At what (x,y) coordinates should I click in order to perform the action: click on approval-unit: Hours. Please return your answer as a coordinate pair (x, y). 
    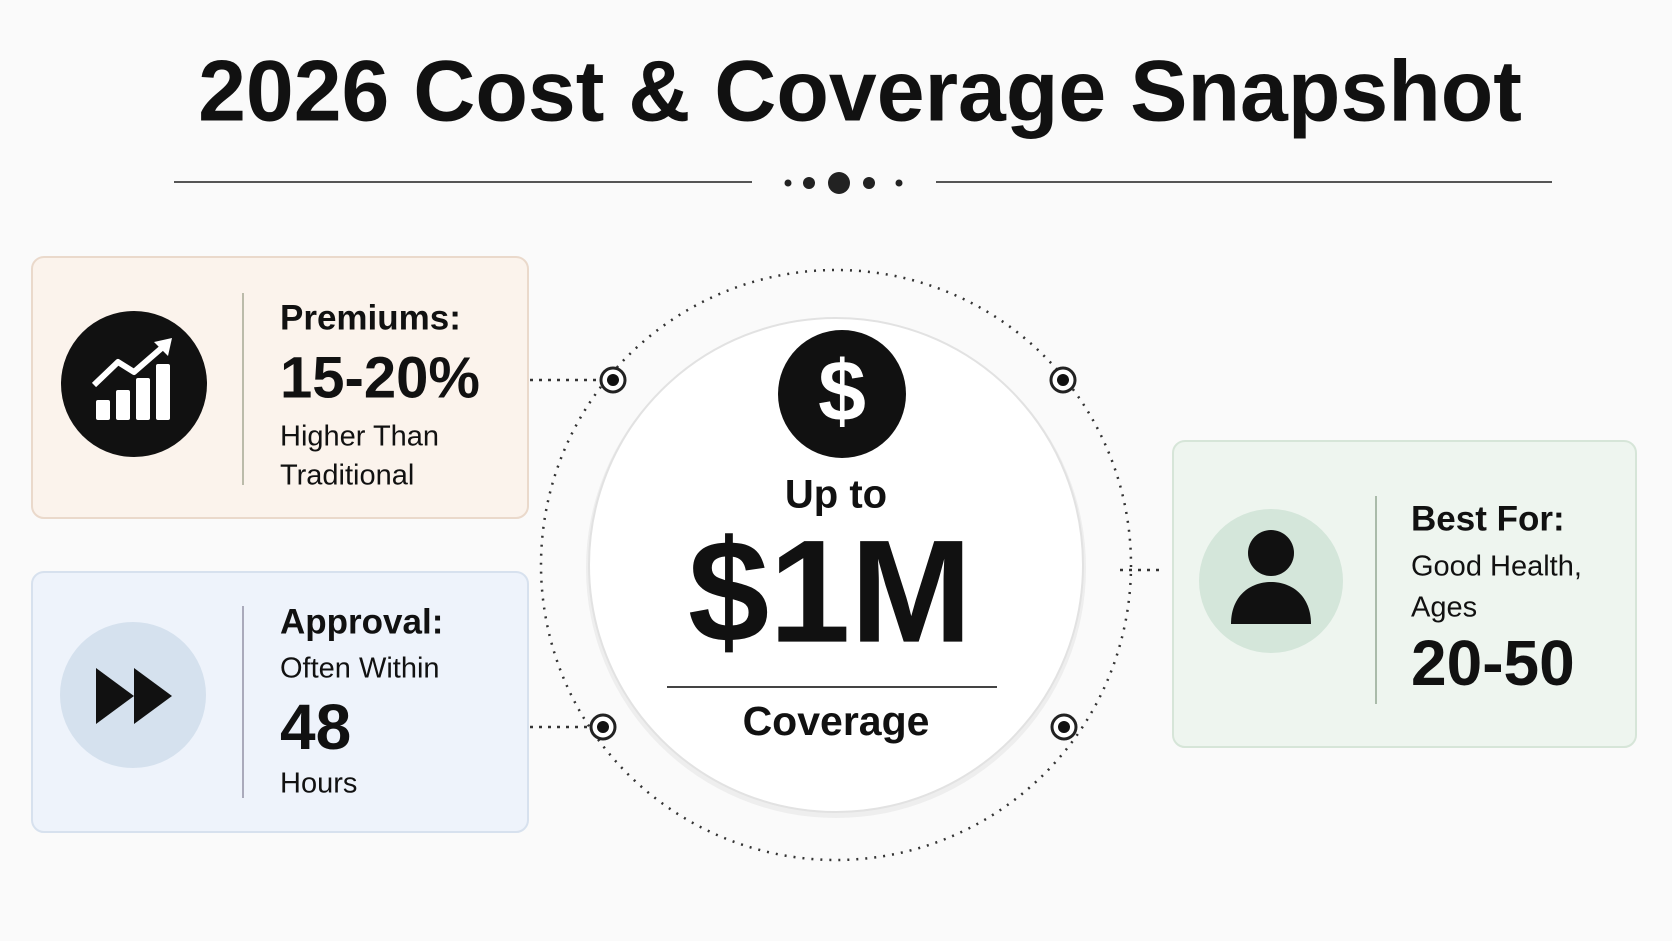
    Looking at the image, I should click on (318, 784).